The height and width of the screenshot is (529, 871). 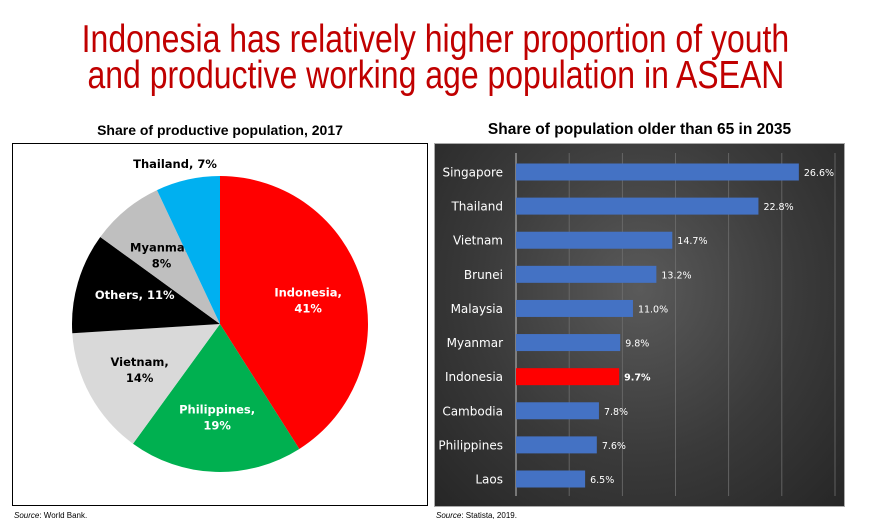 I want to click on data-label: 7.6%, so click(x=614, y=446).